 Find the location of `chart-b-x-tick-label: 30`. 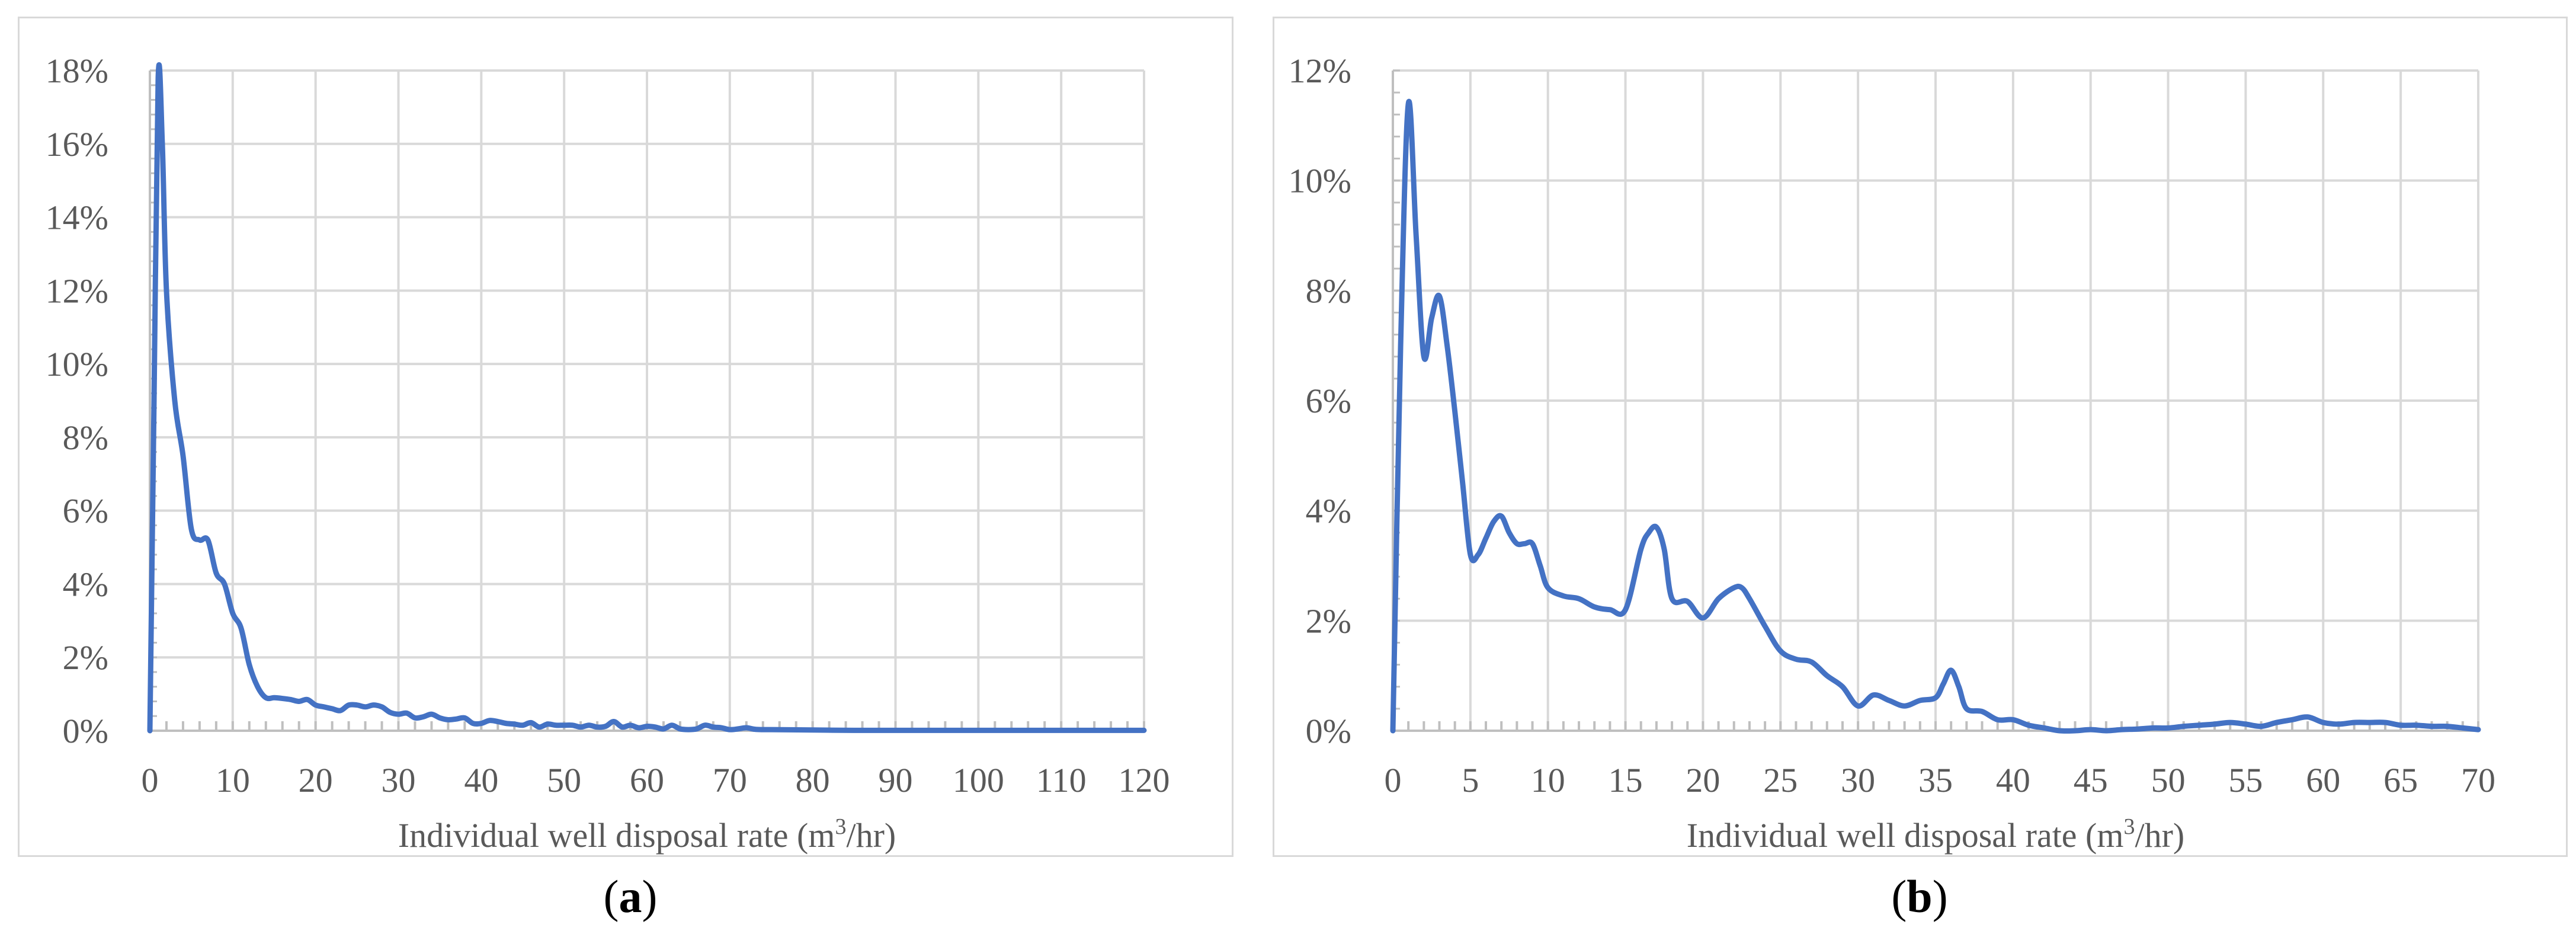

chart-b-x-tick-label: 30 is located at coordinates (1858, 780).